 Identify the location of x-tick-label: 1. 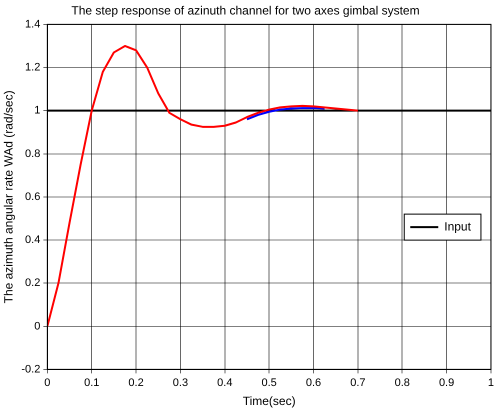
(491, 383).